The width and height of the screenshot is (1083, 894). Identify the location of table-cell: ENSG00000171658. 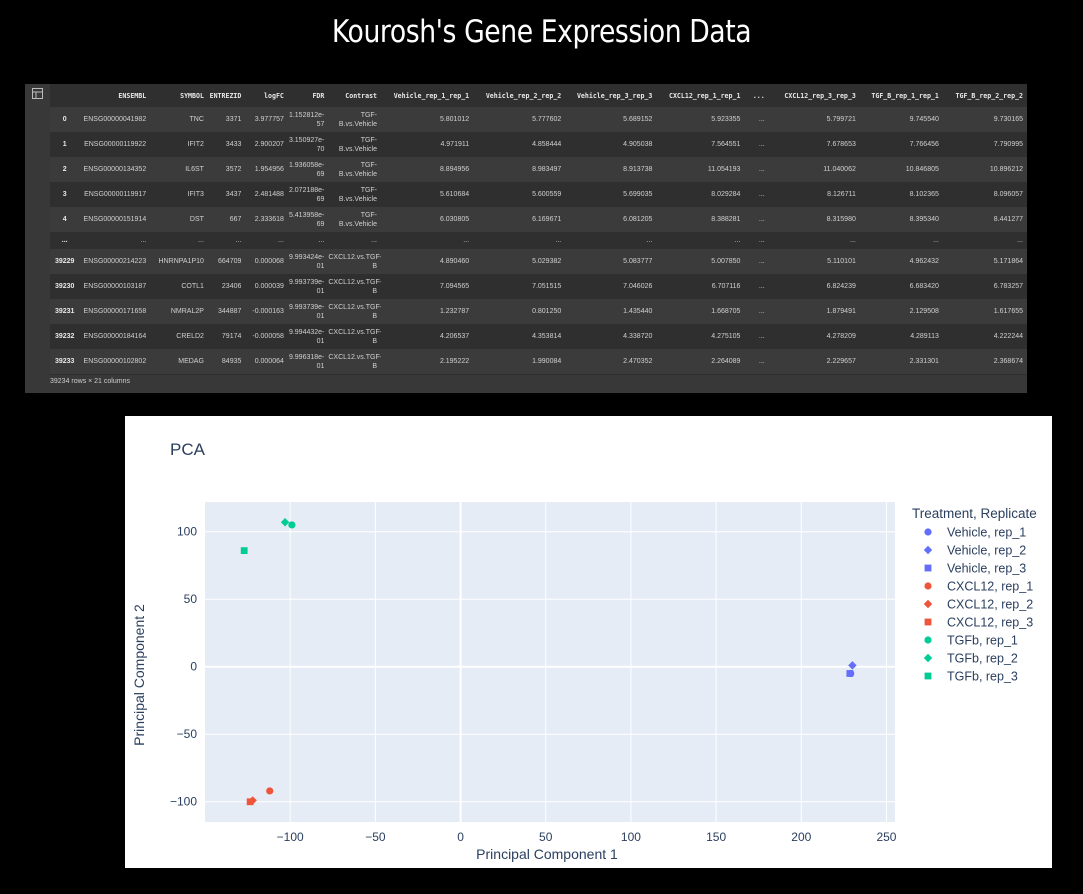
(115, 311).